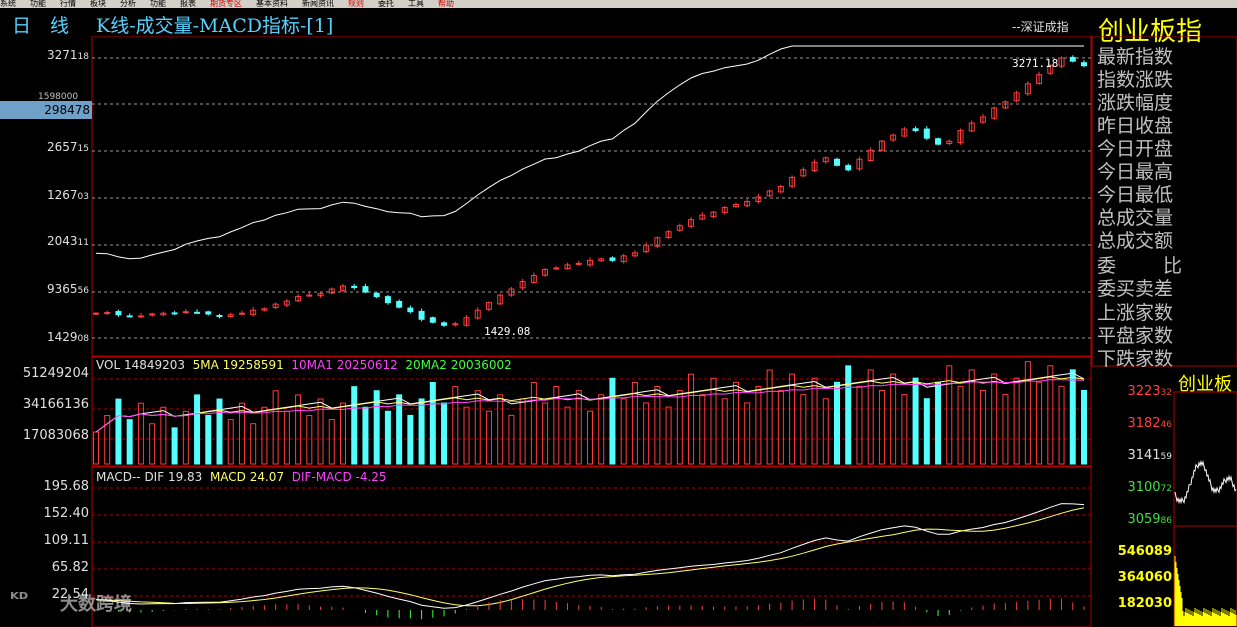  I want to click on menu-item: 委托, so click(386, 4).